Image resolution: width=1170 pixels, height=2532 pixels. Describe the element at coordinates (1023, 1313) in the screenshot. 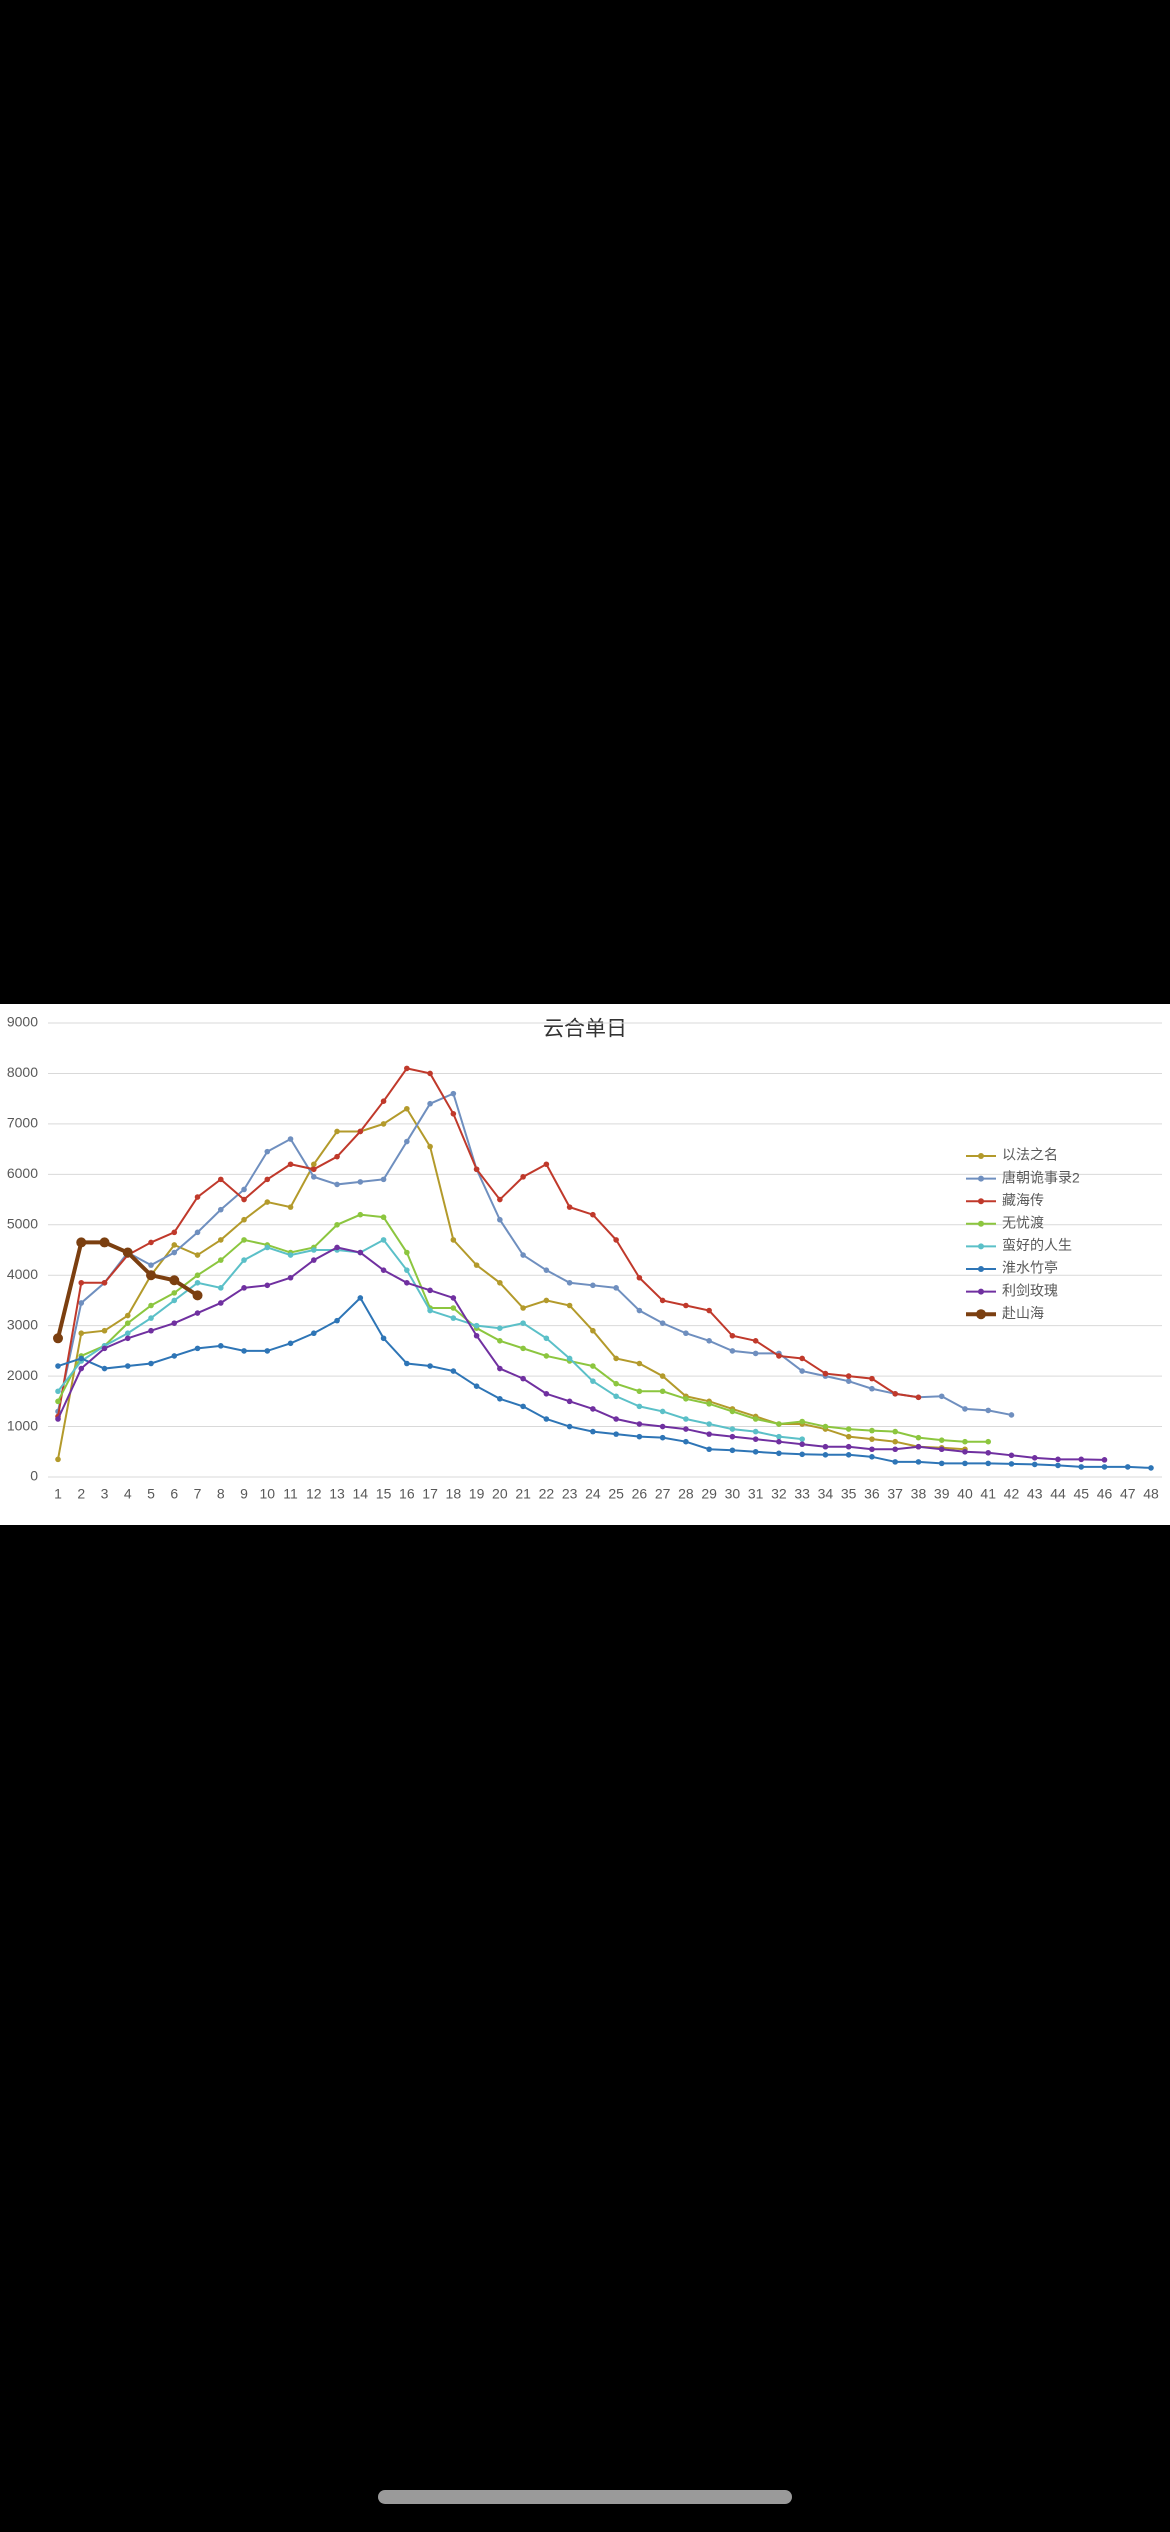

I see `legend-label: 赴山海` at that location.